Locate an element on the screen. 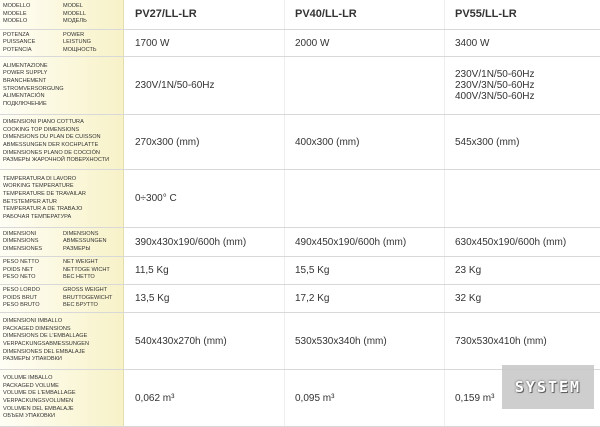  label-text: ВЕС НЕТТО is located at coordinates (79, 277).